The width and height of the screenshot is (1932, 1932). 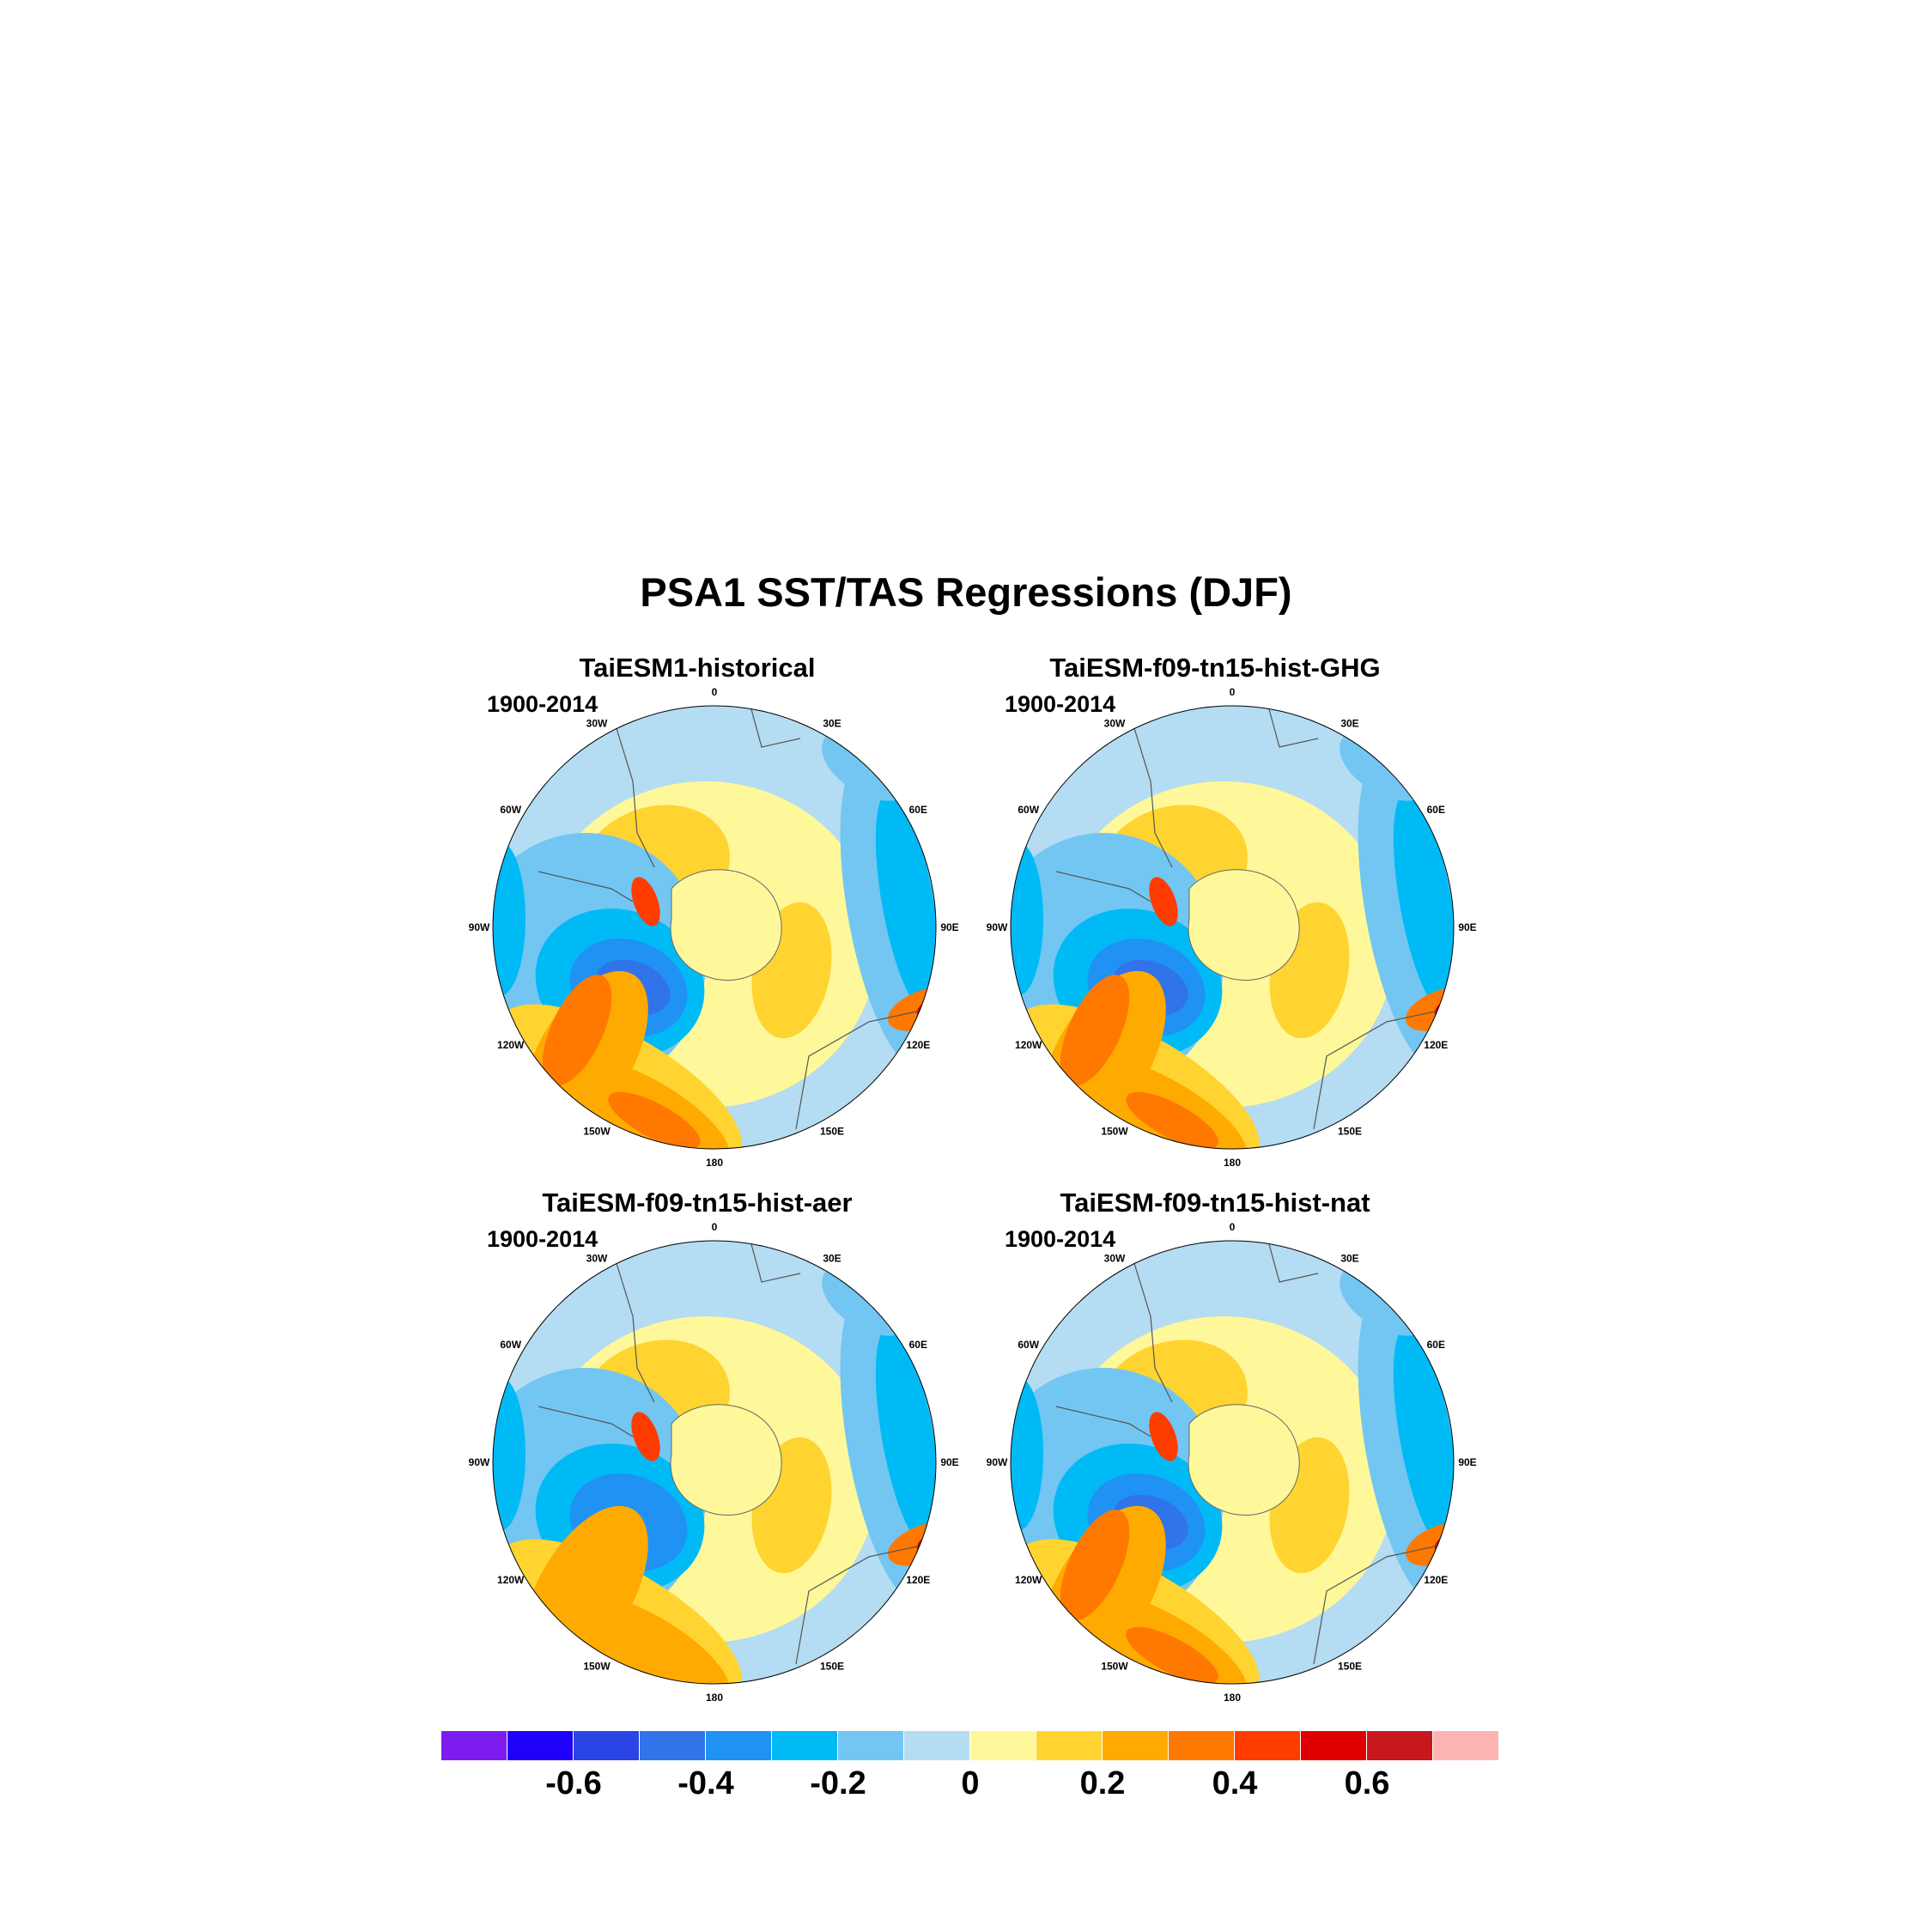 I want to click on south-america-coastline, so click(x=635, y=797).